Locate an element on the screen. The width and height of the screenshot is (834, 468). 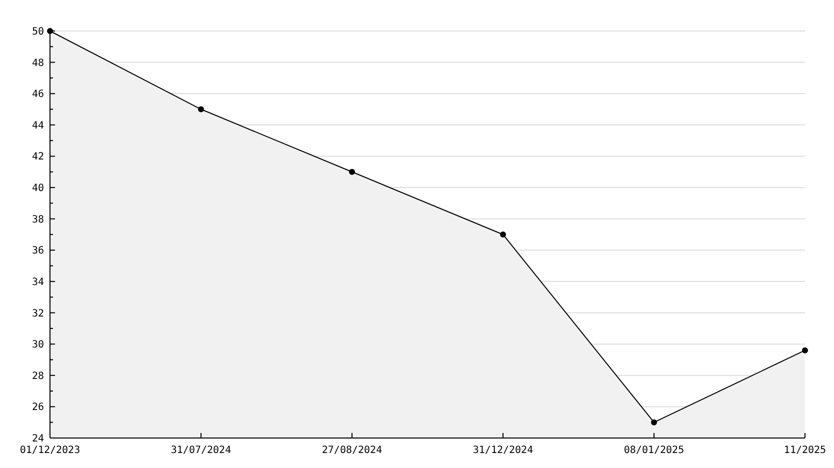
y-tick-label: 40 is located at coordinates (38, 188).